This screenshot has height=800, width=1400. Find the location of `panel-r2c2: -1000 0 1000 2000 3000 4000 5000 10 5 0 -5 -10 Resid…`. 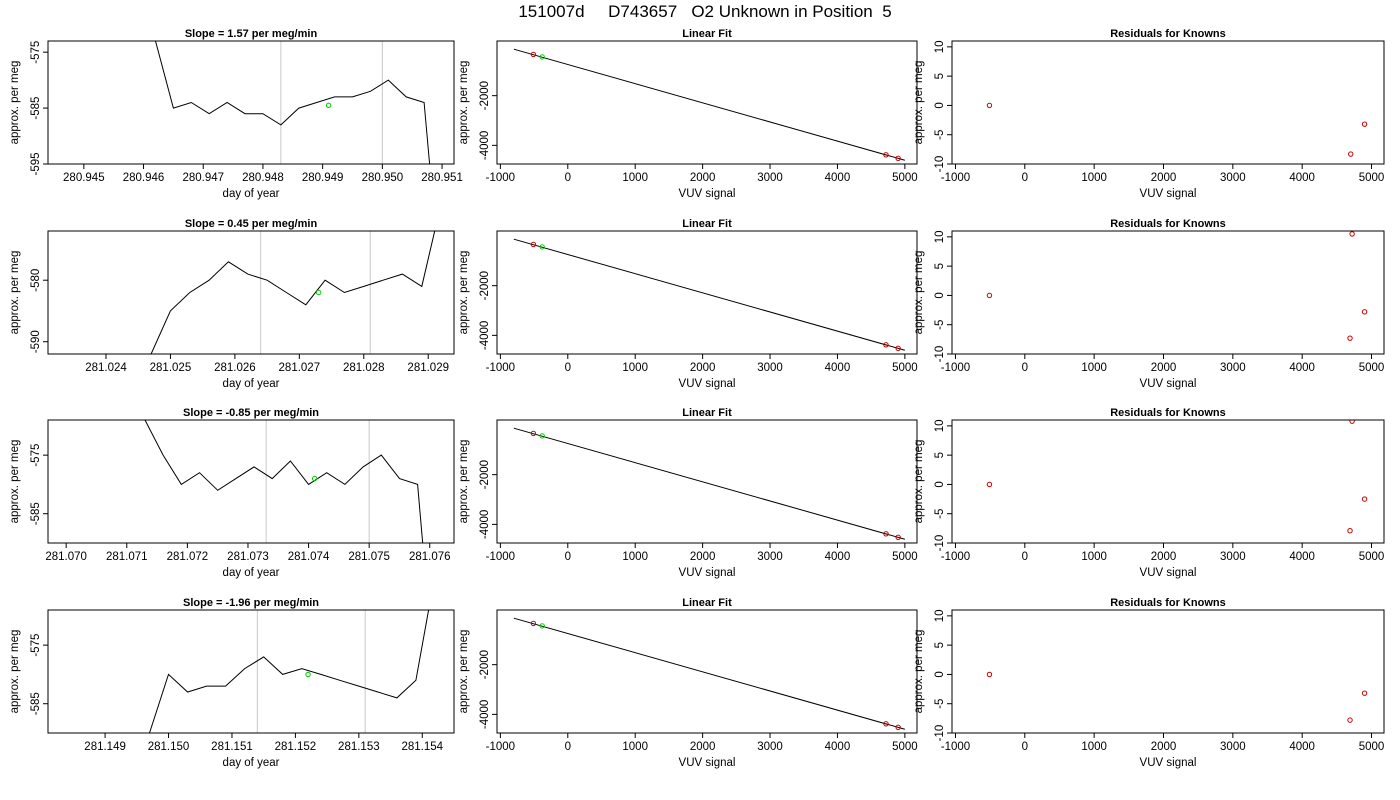

panel-r2c2: -1000 0 1000 2000 3000 4000 5000 10 5 0 -5 -10 Resid… is located at coordinates (1149, 493).